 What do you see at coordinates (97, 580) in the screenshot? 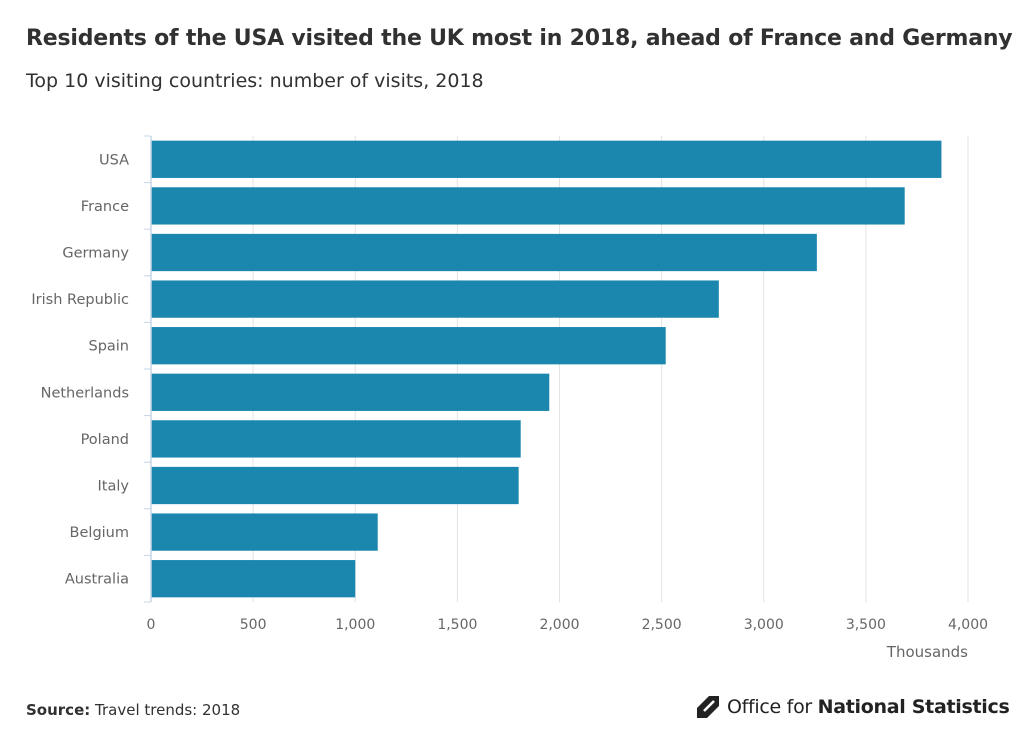
I see `category-label: Australia` at bounding box center [97, 580].